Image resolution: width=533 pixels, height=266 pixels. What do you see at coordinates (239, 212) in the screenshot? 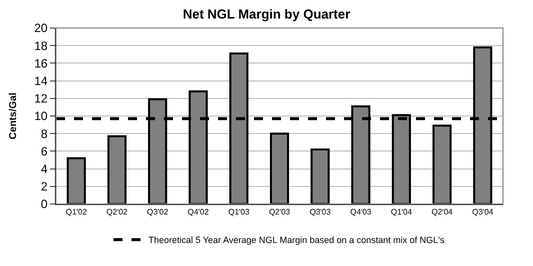
I see `x-tick-label: Q1'03` at bounding box center [239, 212].